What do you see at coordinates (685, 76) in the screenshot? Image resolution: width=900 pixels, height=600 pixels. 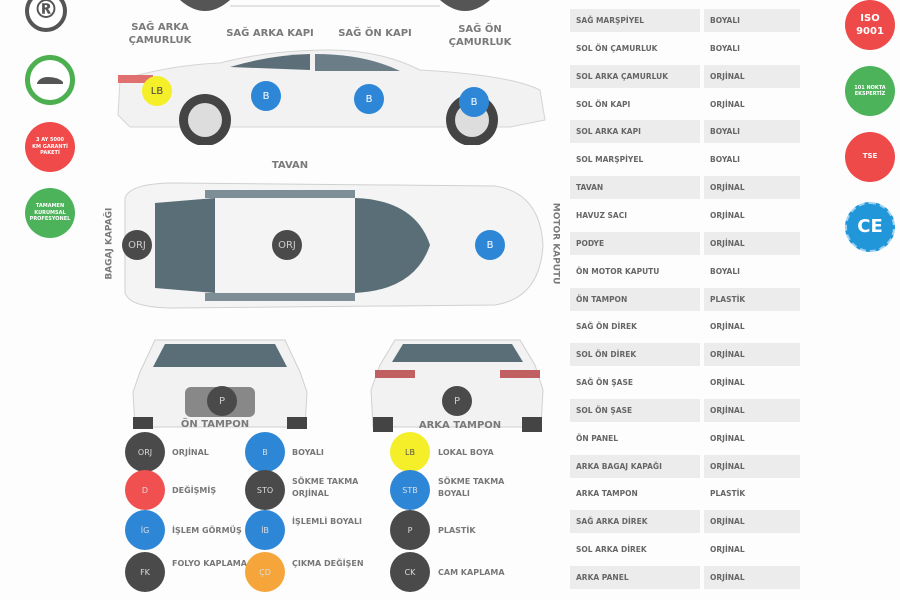 I see `table-row: SOL ARKA ÇAMURLUK ORJİNAL` at bounding box center [685, 76].